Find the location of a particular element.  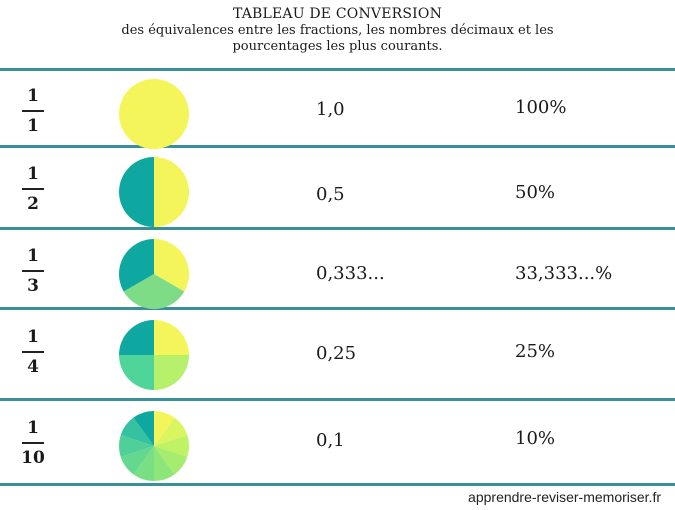

pie-chart-third is located at coordinates (154, 274).